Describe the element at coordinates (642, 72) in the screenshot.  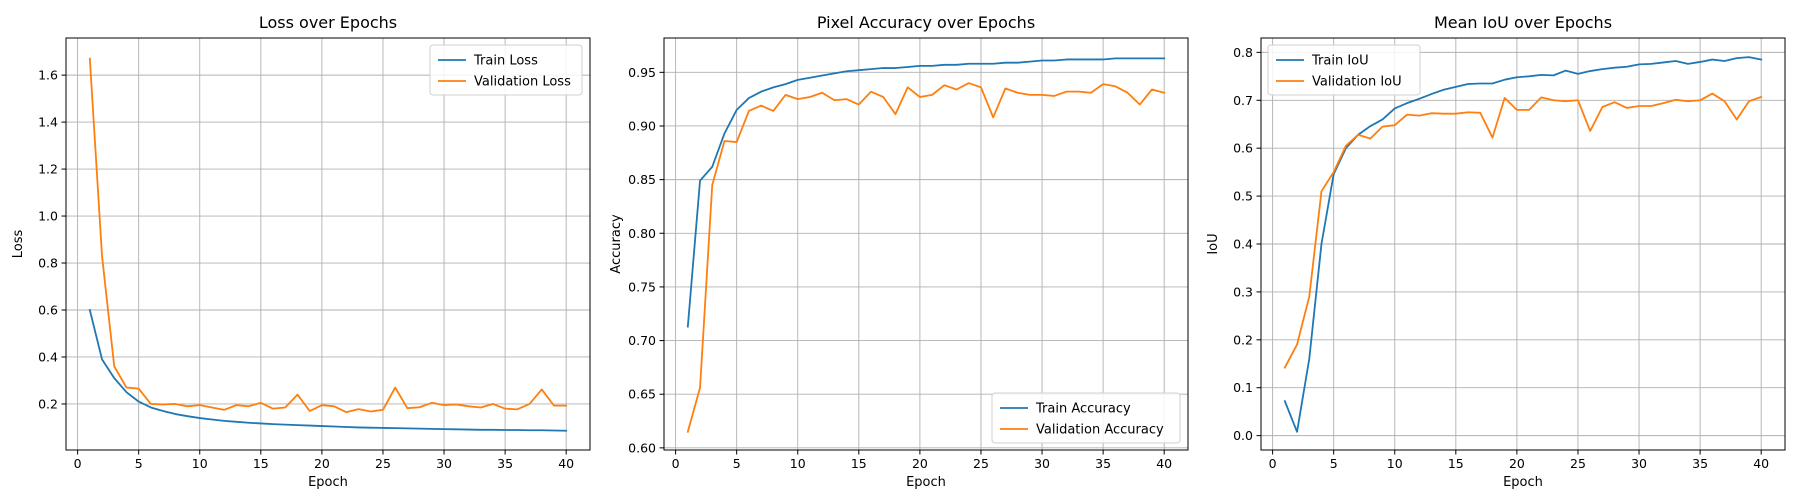
I see `y-tick-label: 0.95` at that location.